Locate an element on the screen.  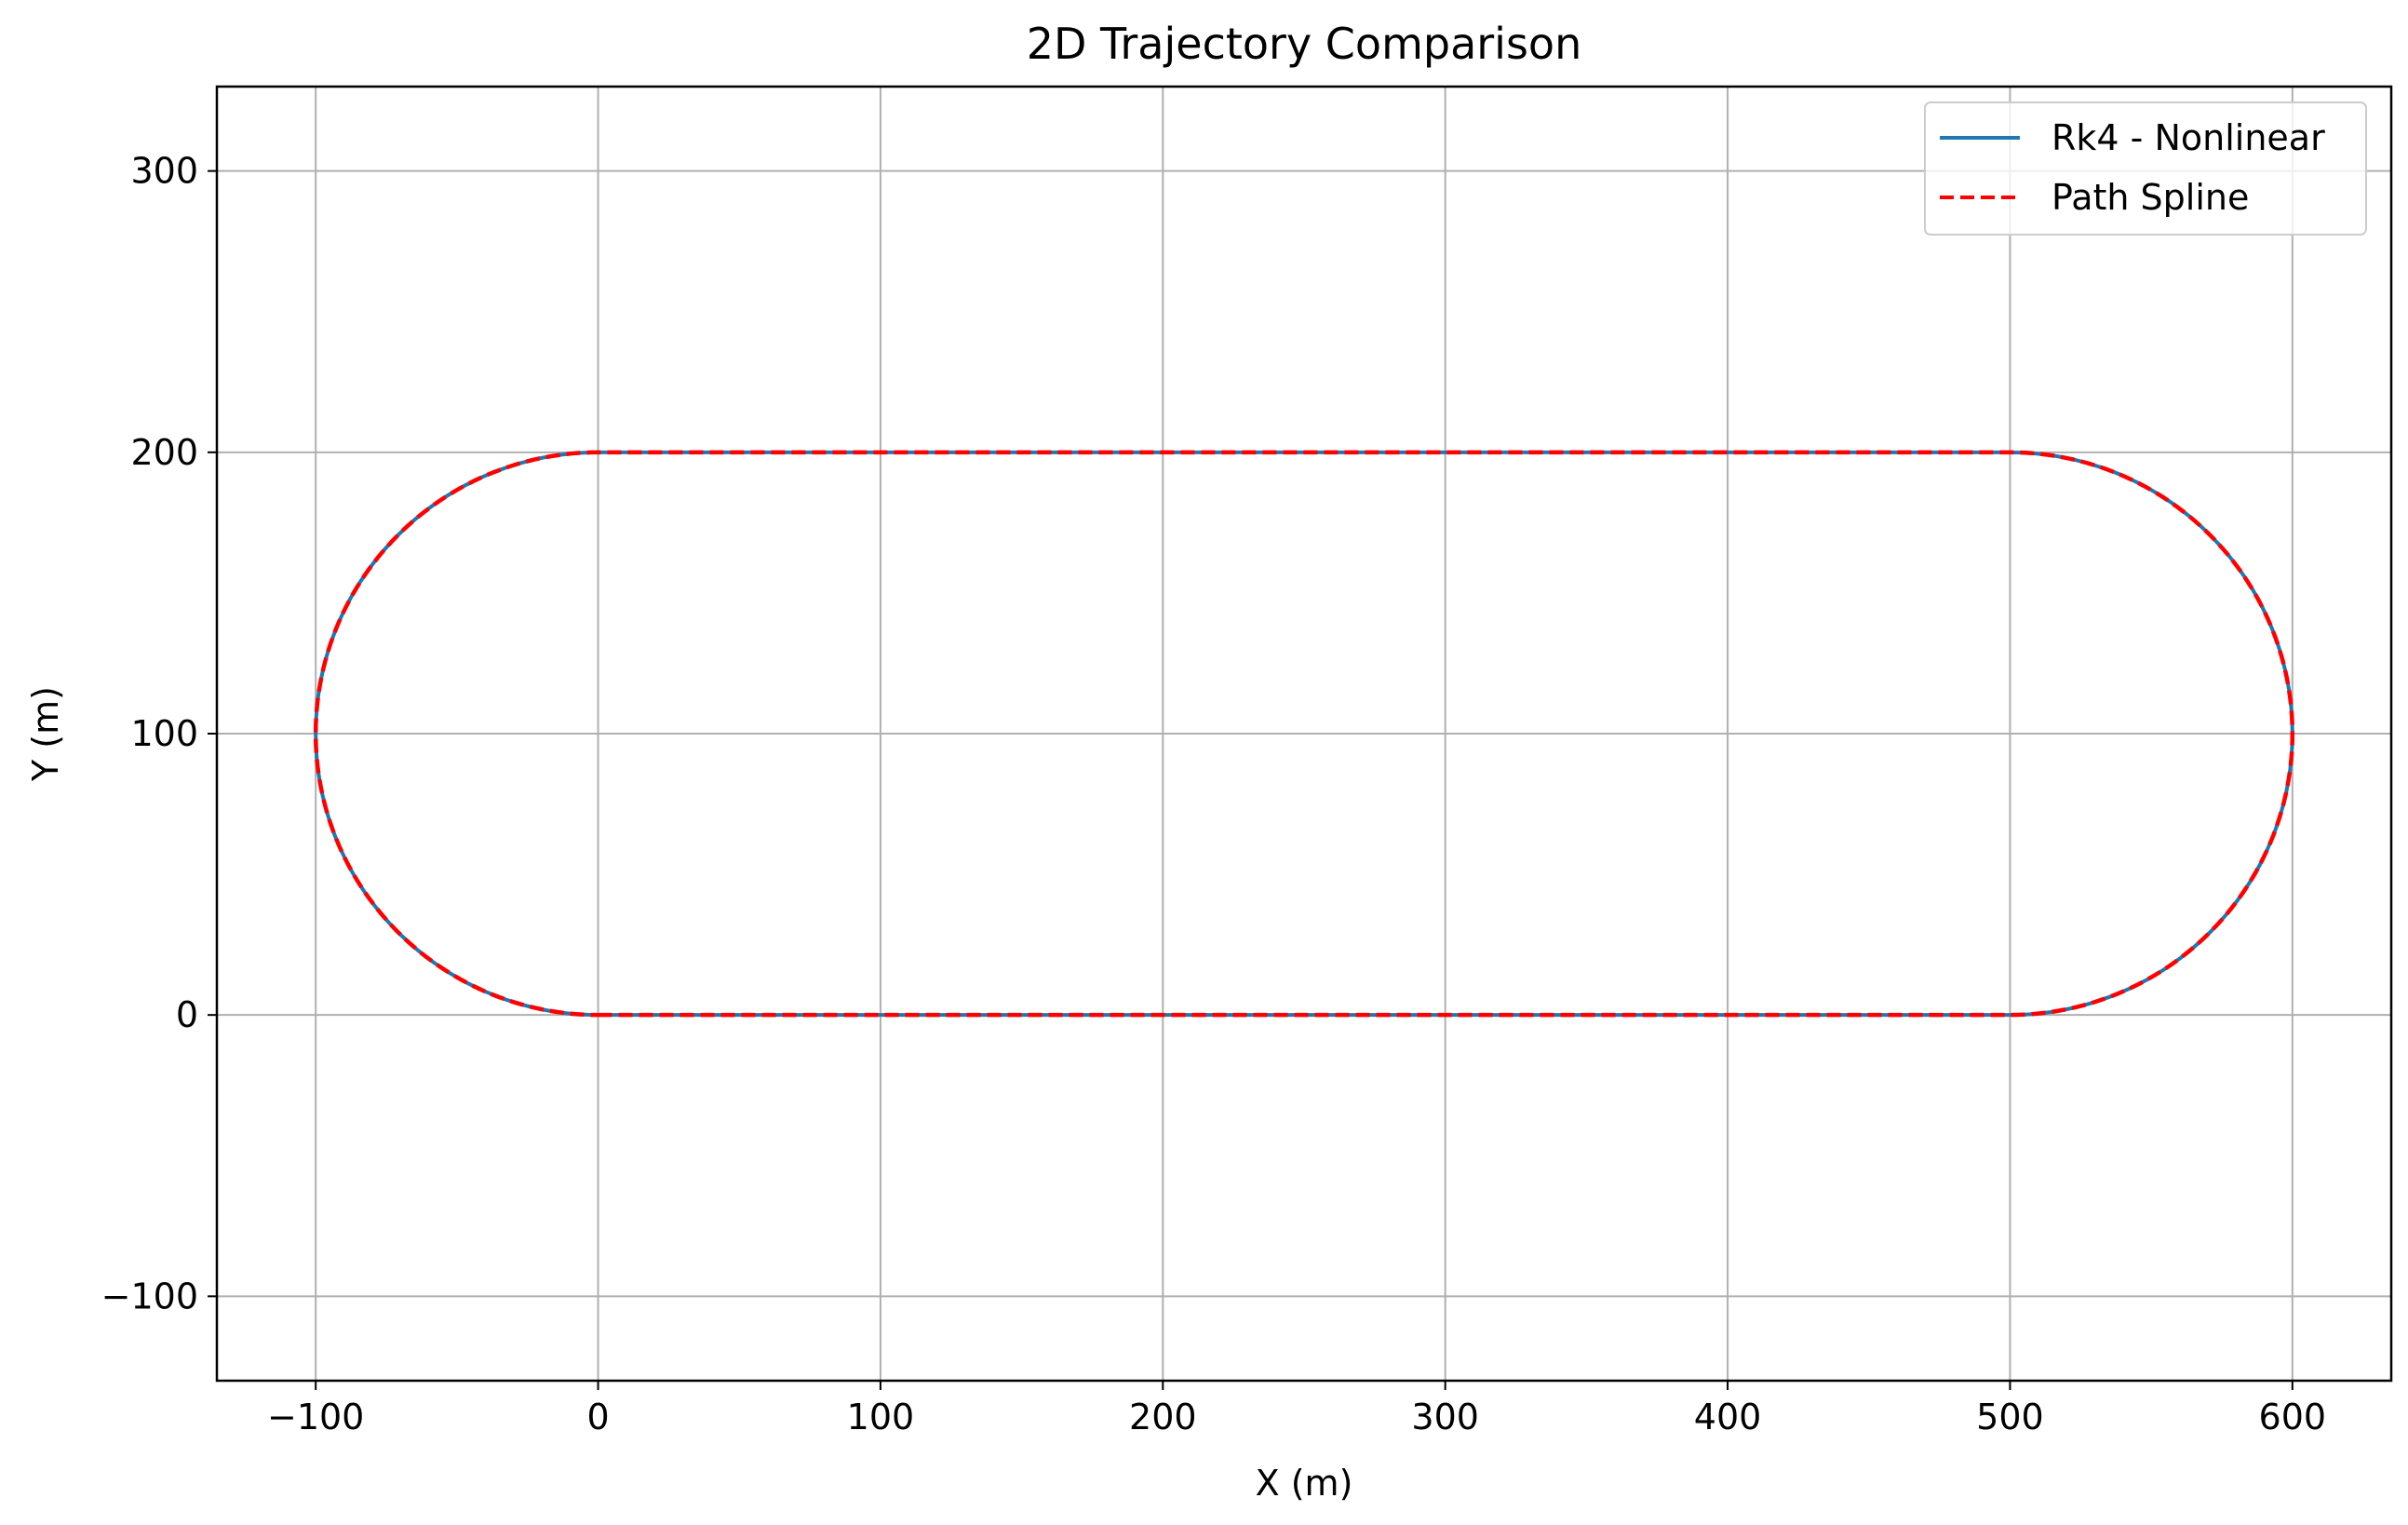
x-axis-label: X (m) is located at coordinates (1304, 1484).